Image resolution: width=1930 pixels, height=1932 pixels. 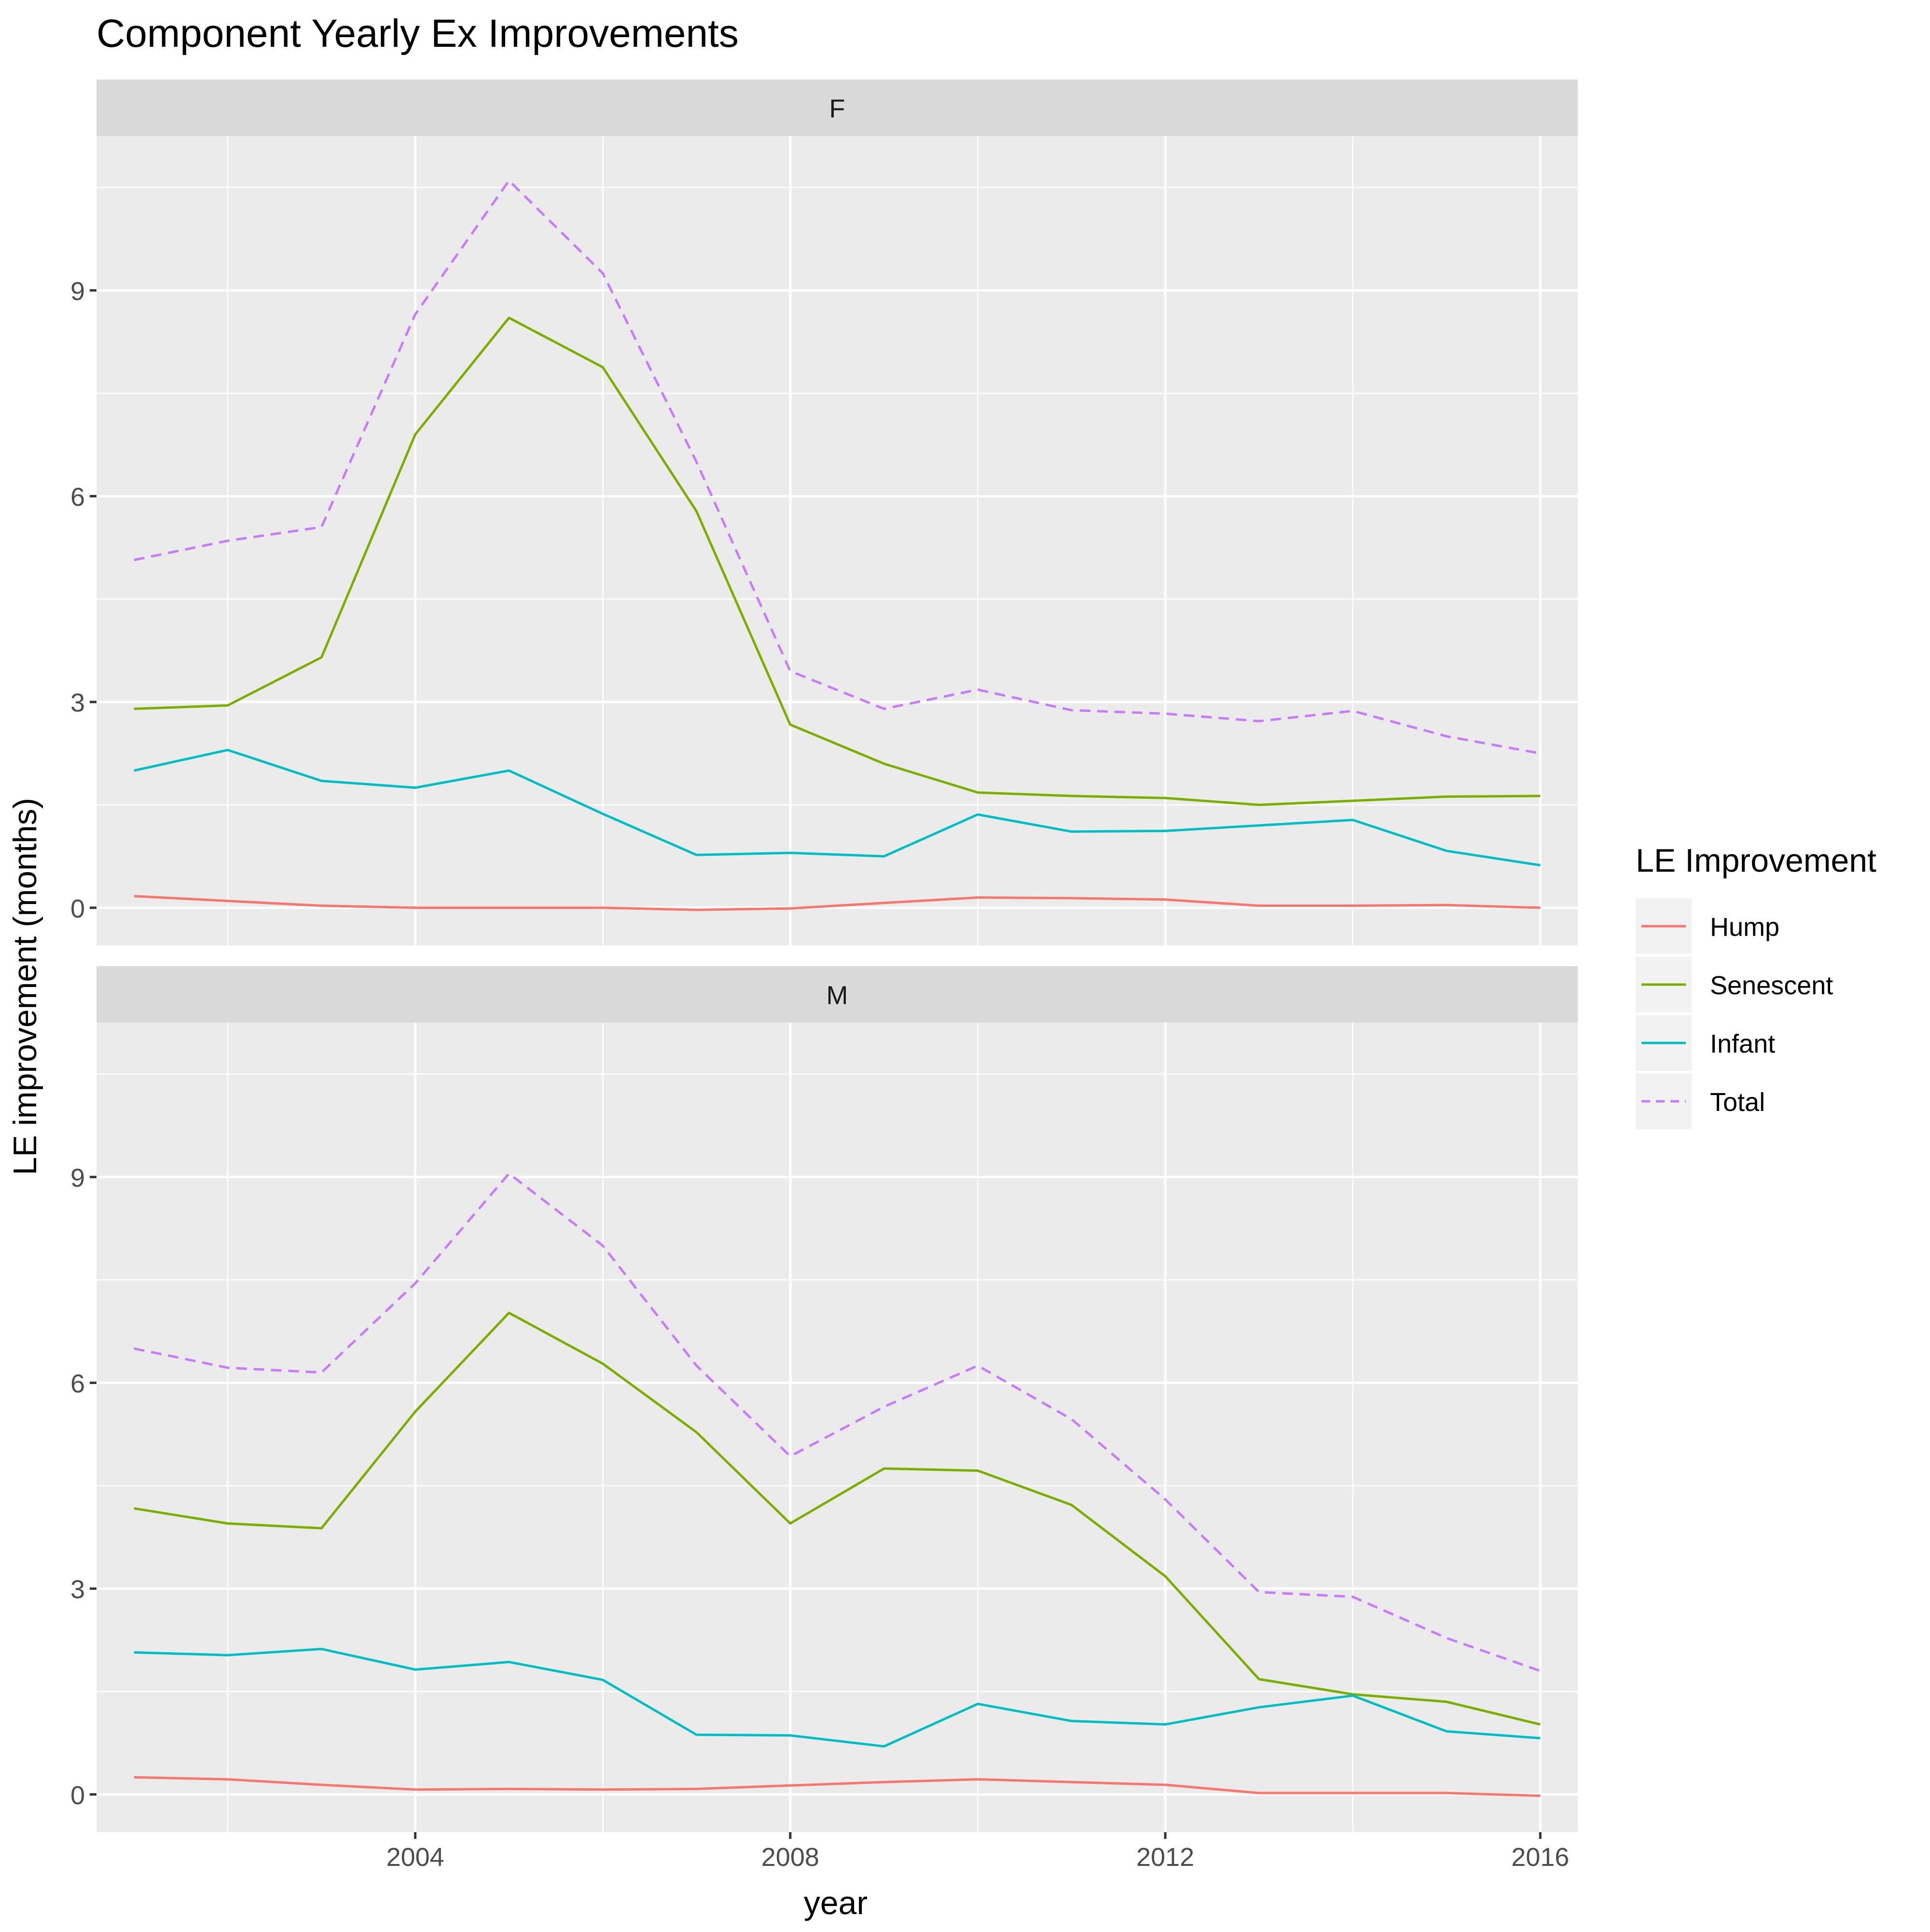 I want to click on x-axis-label: year, so click(x=836, y=1903).